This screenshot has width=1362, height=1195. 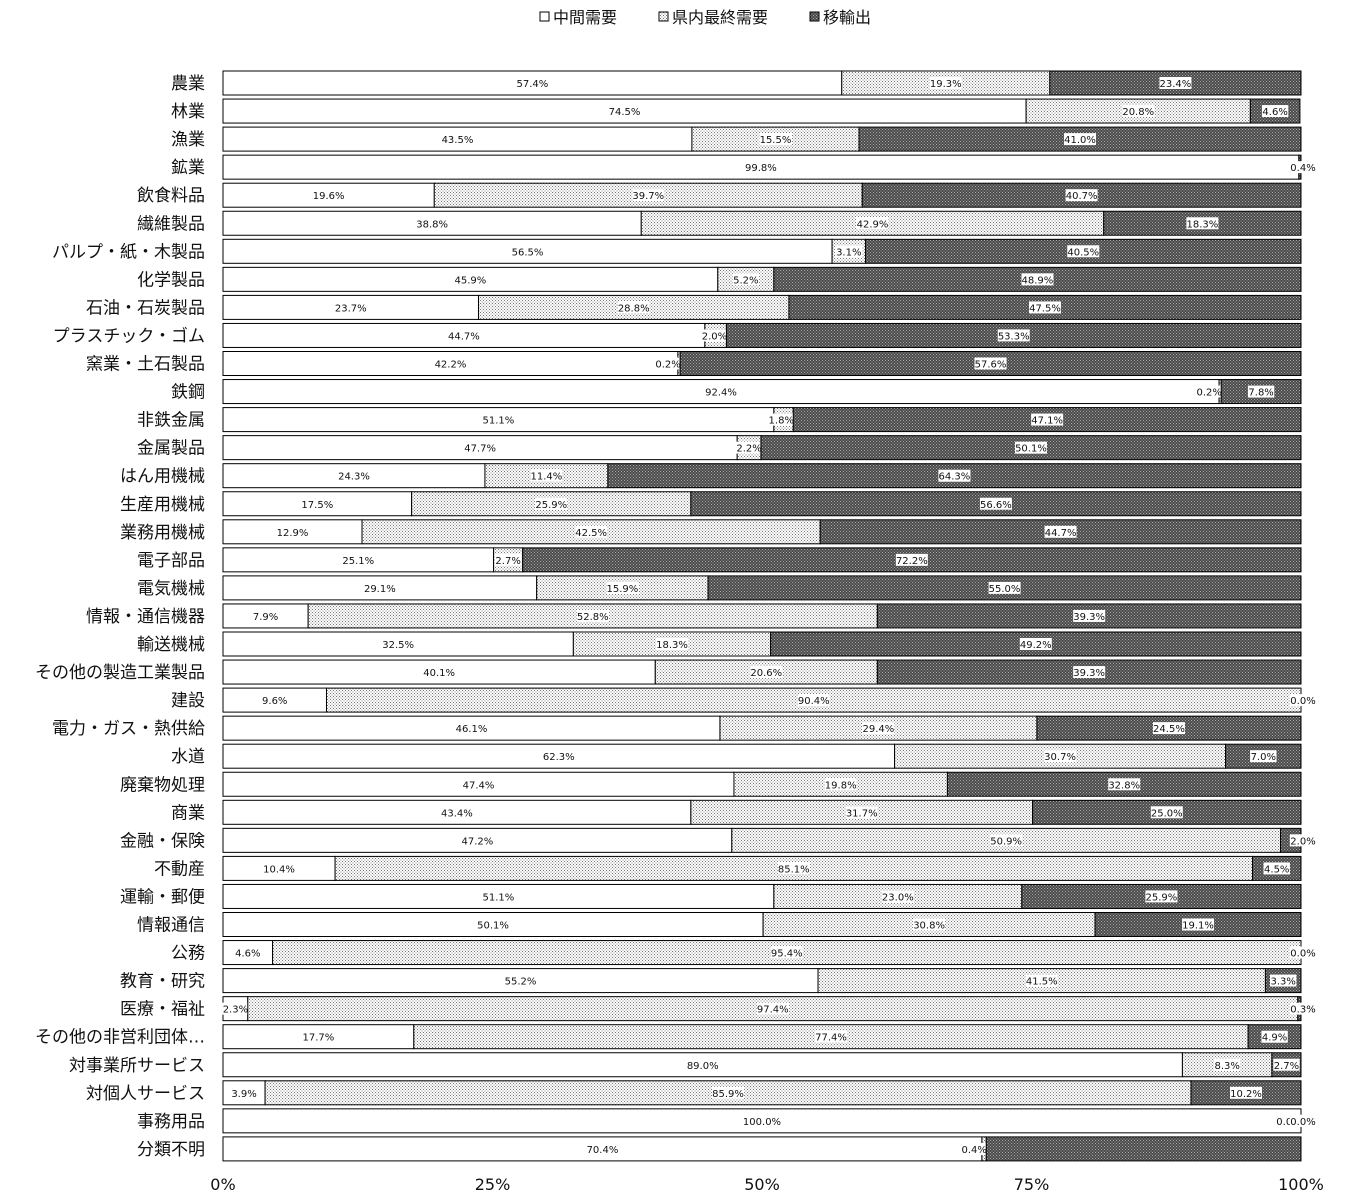 I want to click on x-tick-label: 25%, so click(x=493, y=1184).